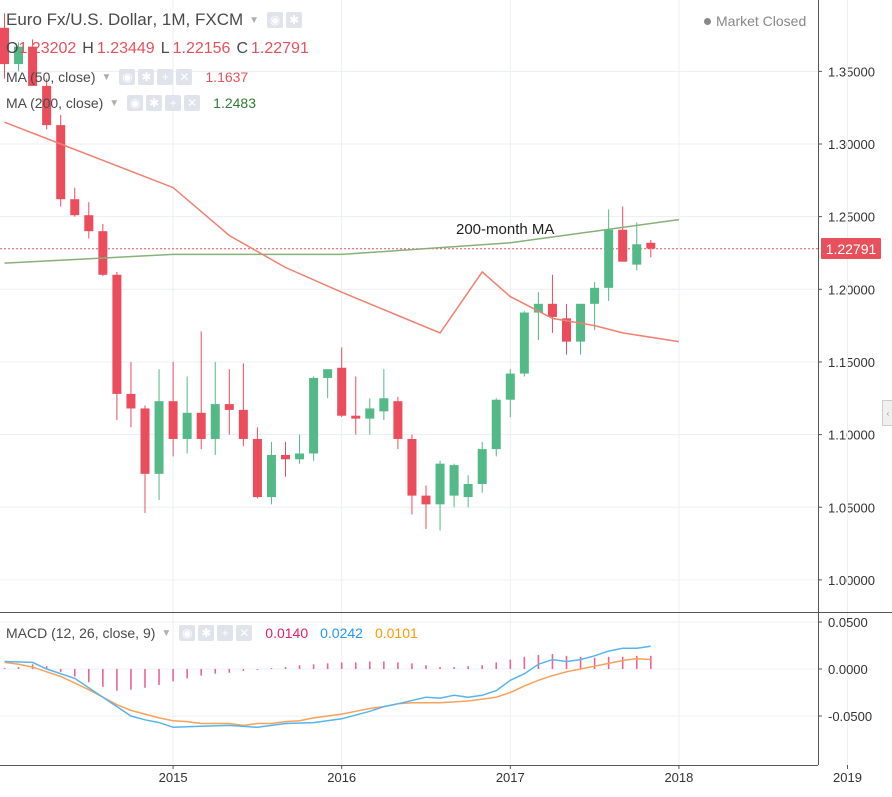 The width and height of the screenshot is (892, 797). Describe the element at coordinates (851, 362) in the screenshot. I see `y-tick-label: 1.15000` at that location.